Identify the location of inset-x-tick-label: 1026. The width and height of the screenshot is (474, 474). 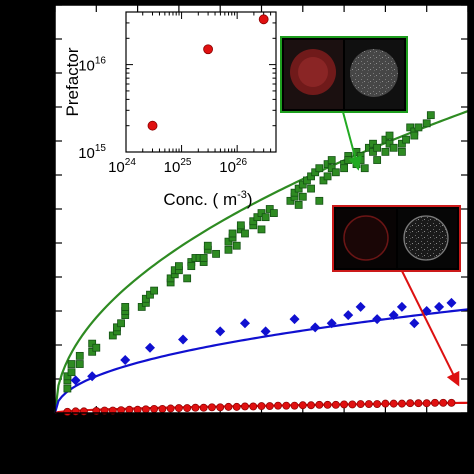
(233, 166).